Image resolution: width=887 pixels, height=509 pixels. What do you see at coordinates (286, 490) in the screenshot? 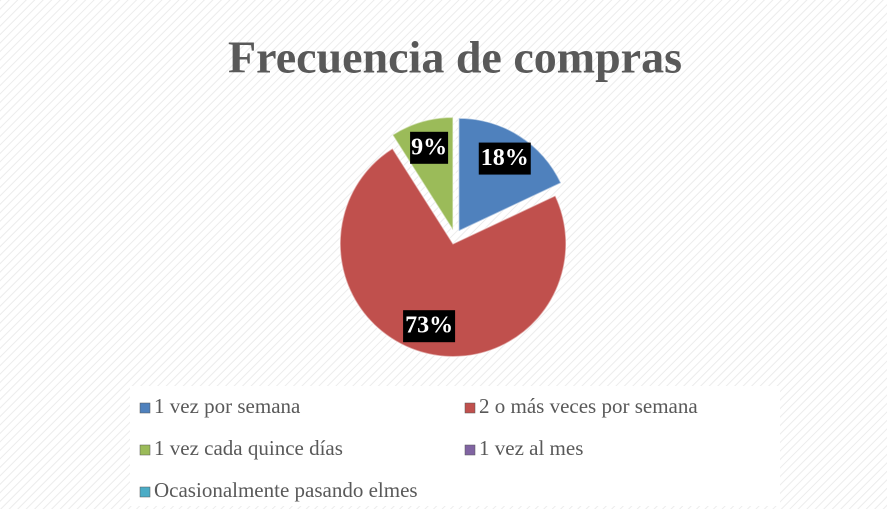
I see `legend-label: Ocasionalmente pasando elmes` at bounding box center [286, 490].